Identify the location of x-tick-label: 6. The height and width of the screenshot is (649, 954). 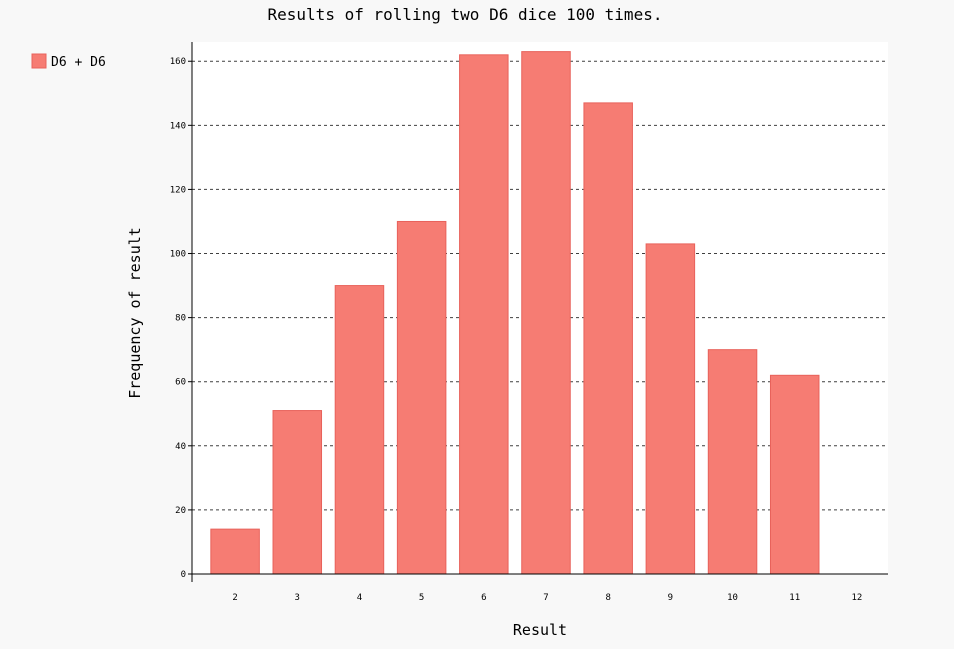
(483, 598).